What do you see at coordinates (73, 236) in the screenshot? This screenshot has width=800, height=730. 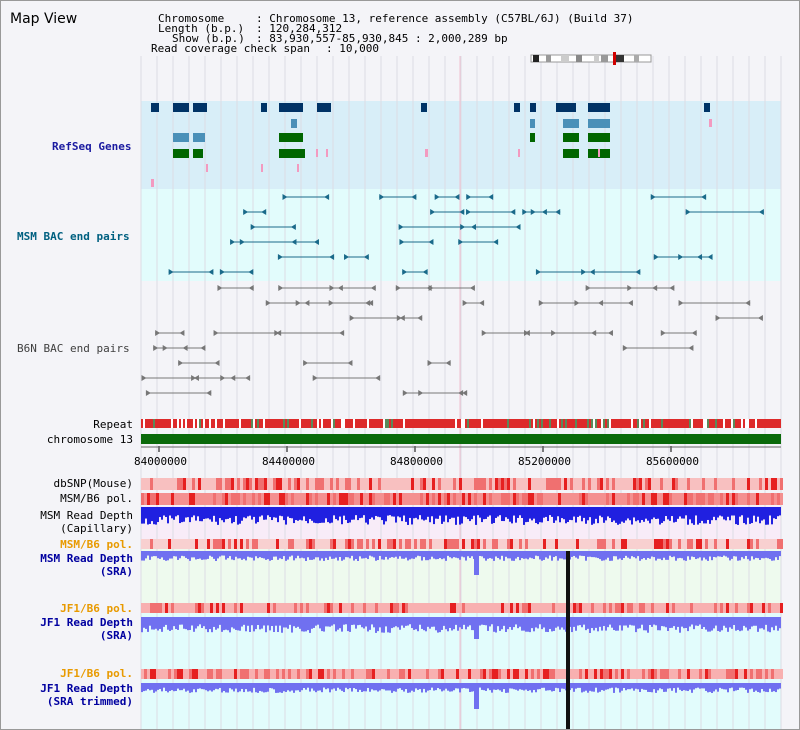 I see `track-label-msm-bac: MSM BAC end pairs` at bounding box center [73, 236].